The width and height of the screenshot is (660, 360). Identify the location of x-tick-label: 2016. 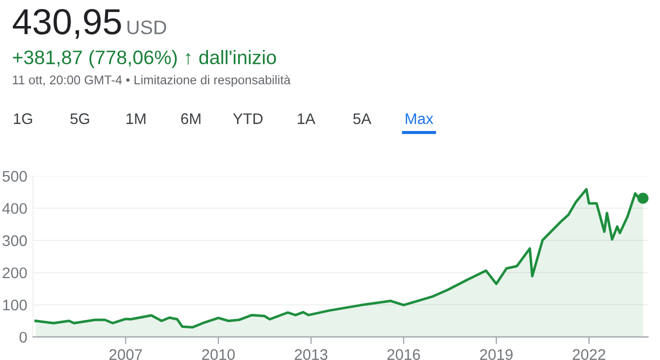
(403, 354).